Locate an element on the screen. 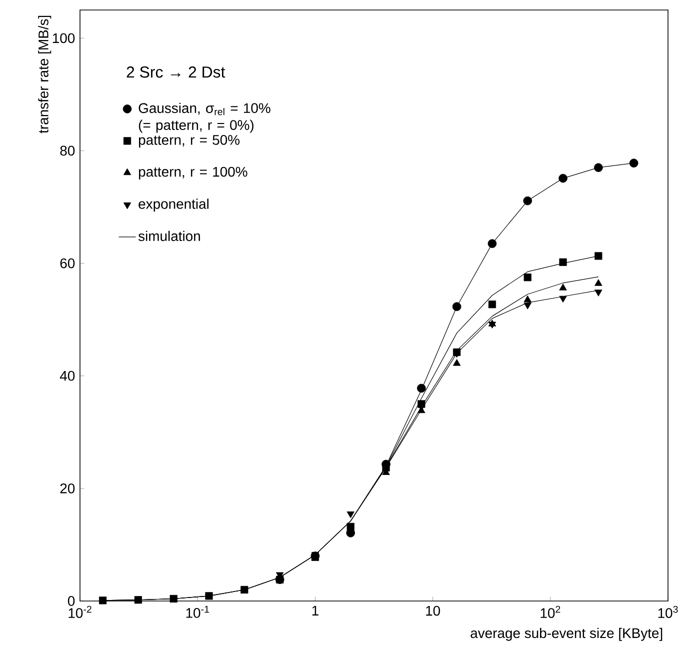 This screenshot has height=662, width=683. y-tick-label: 80 is located at coordinates (67, 151).